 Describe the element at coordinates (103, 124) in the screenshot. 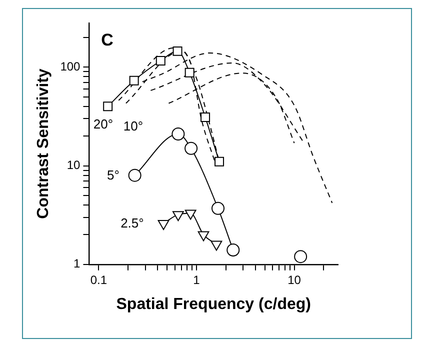

I see `annotation: 20°` at that location.